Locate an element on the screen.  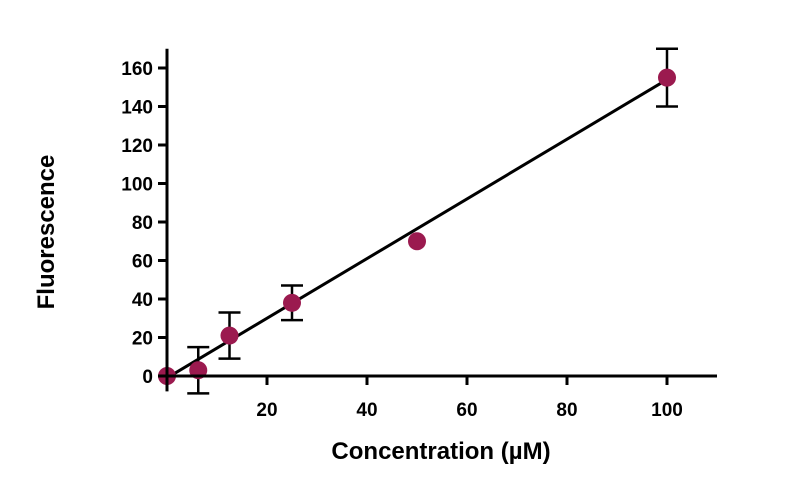
y-tick-label: 40 is located at coordinates (142, 300).